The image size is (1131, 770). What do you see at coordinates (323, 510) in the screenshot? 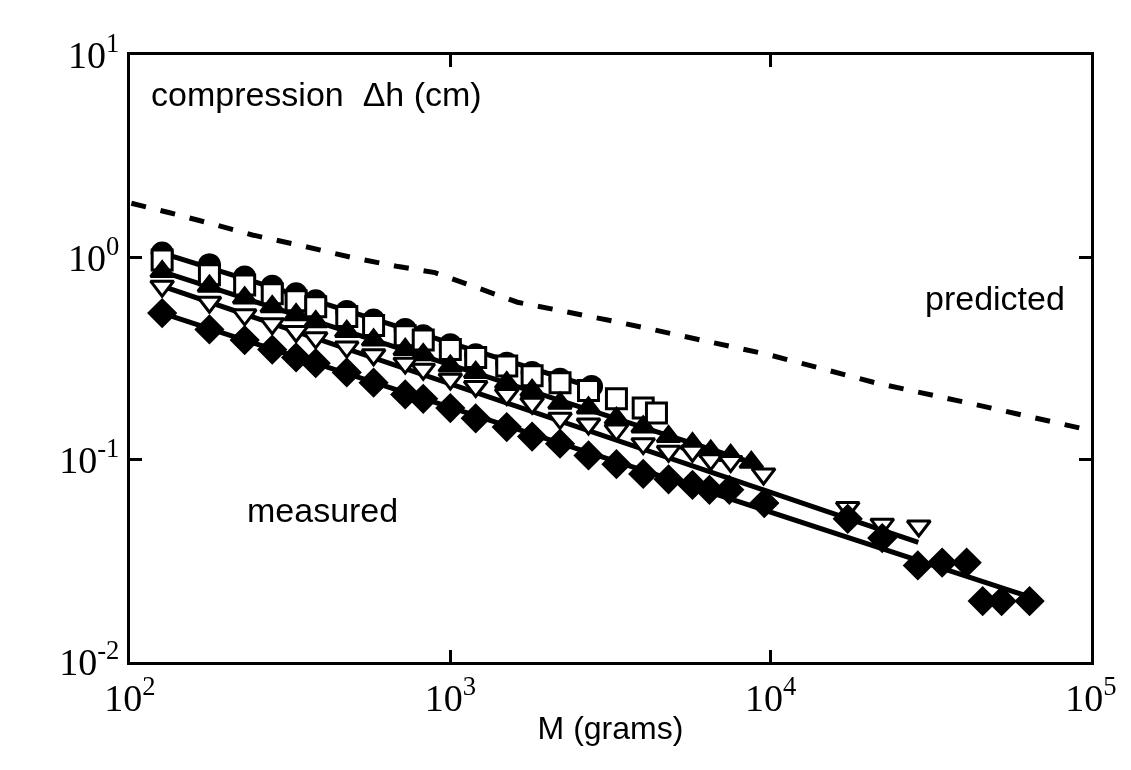
I see `annotation: measured` at bounding box center [323, 510].